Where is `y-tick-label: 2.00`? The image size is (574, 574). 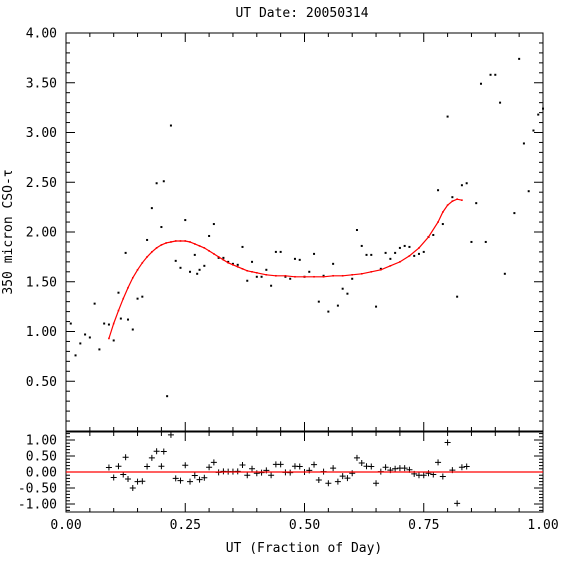
y-tick-label: 2.00 is located at coordinates (41, 233).